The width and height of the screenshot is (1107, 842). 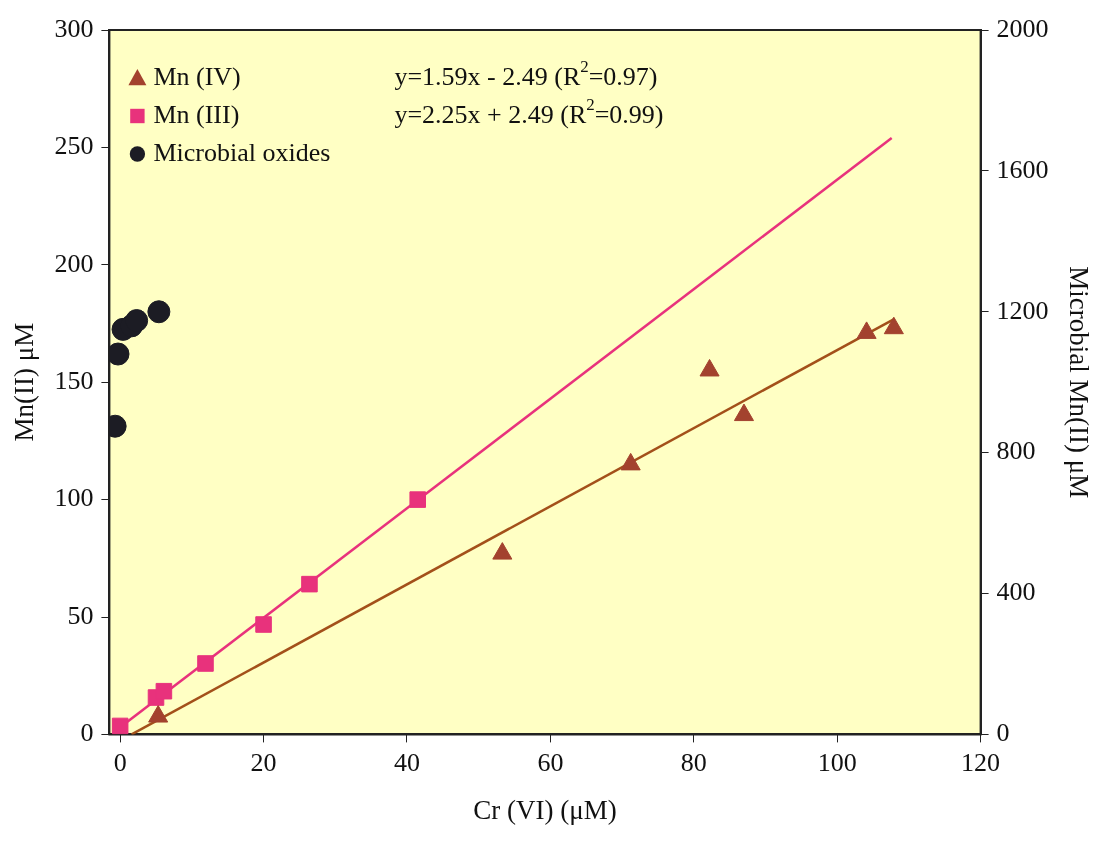 I want to click on y2-tick-label: 400, so click(x=1016, y=592).